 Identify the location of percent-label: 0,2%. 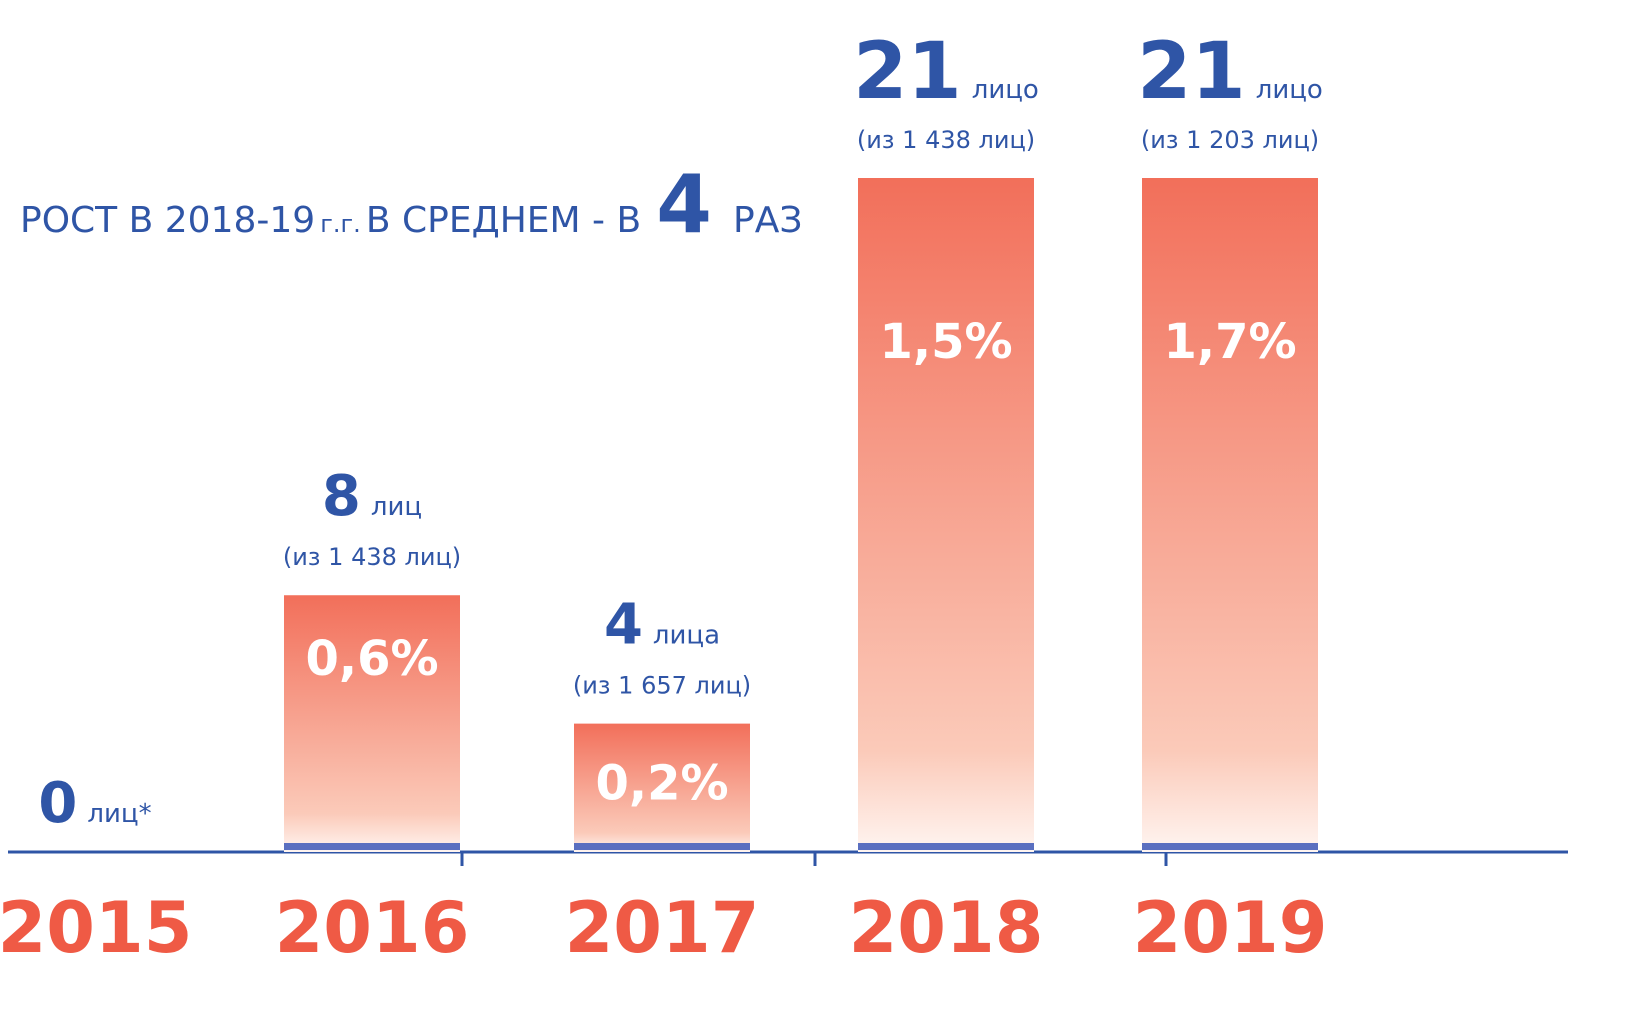
(661, 784).